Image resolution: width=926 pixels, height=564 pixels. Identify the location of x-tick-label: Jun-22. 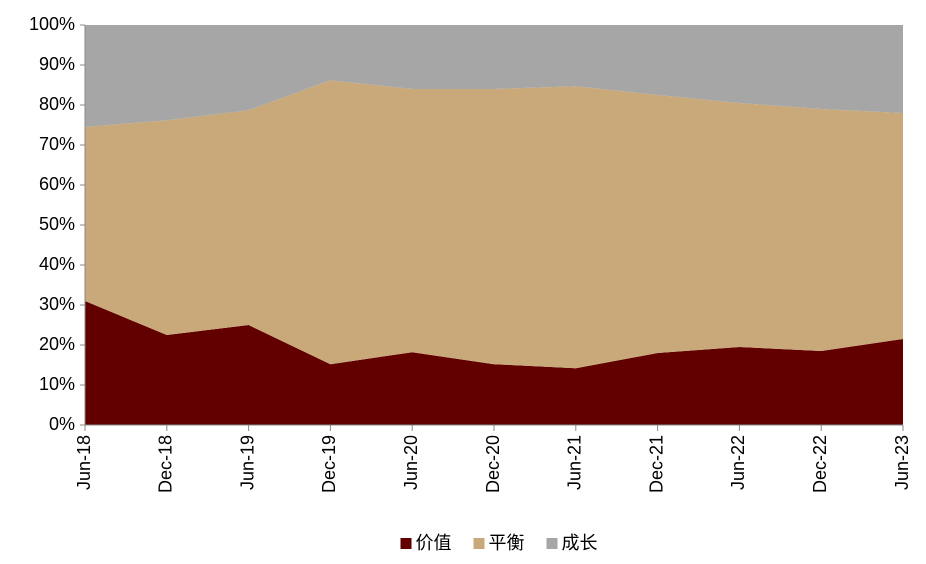
(738, 462).